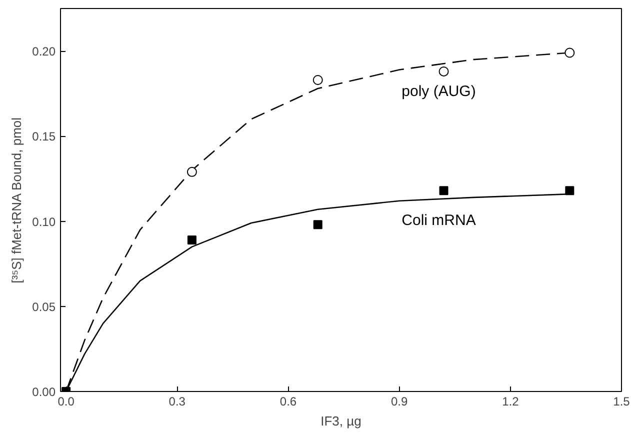 Image resolution: width=631 pixels, height=441 pixels. What do you see at coordinates (288, 401) in the screenshot?
I see `x-tick-label: 0.6` at bounding box center [288, 401].